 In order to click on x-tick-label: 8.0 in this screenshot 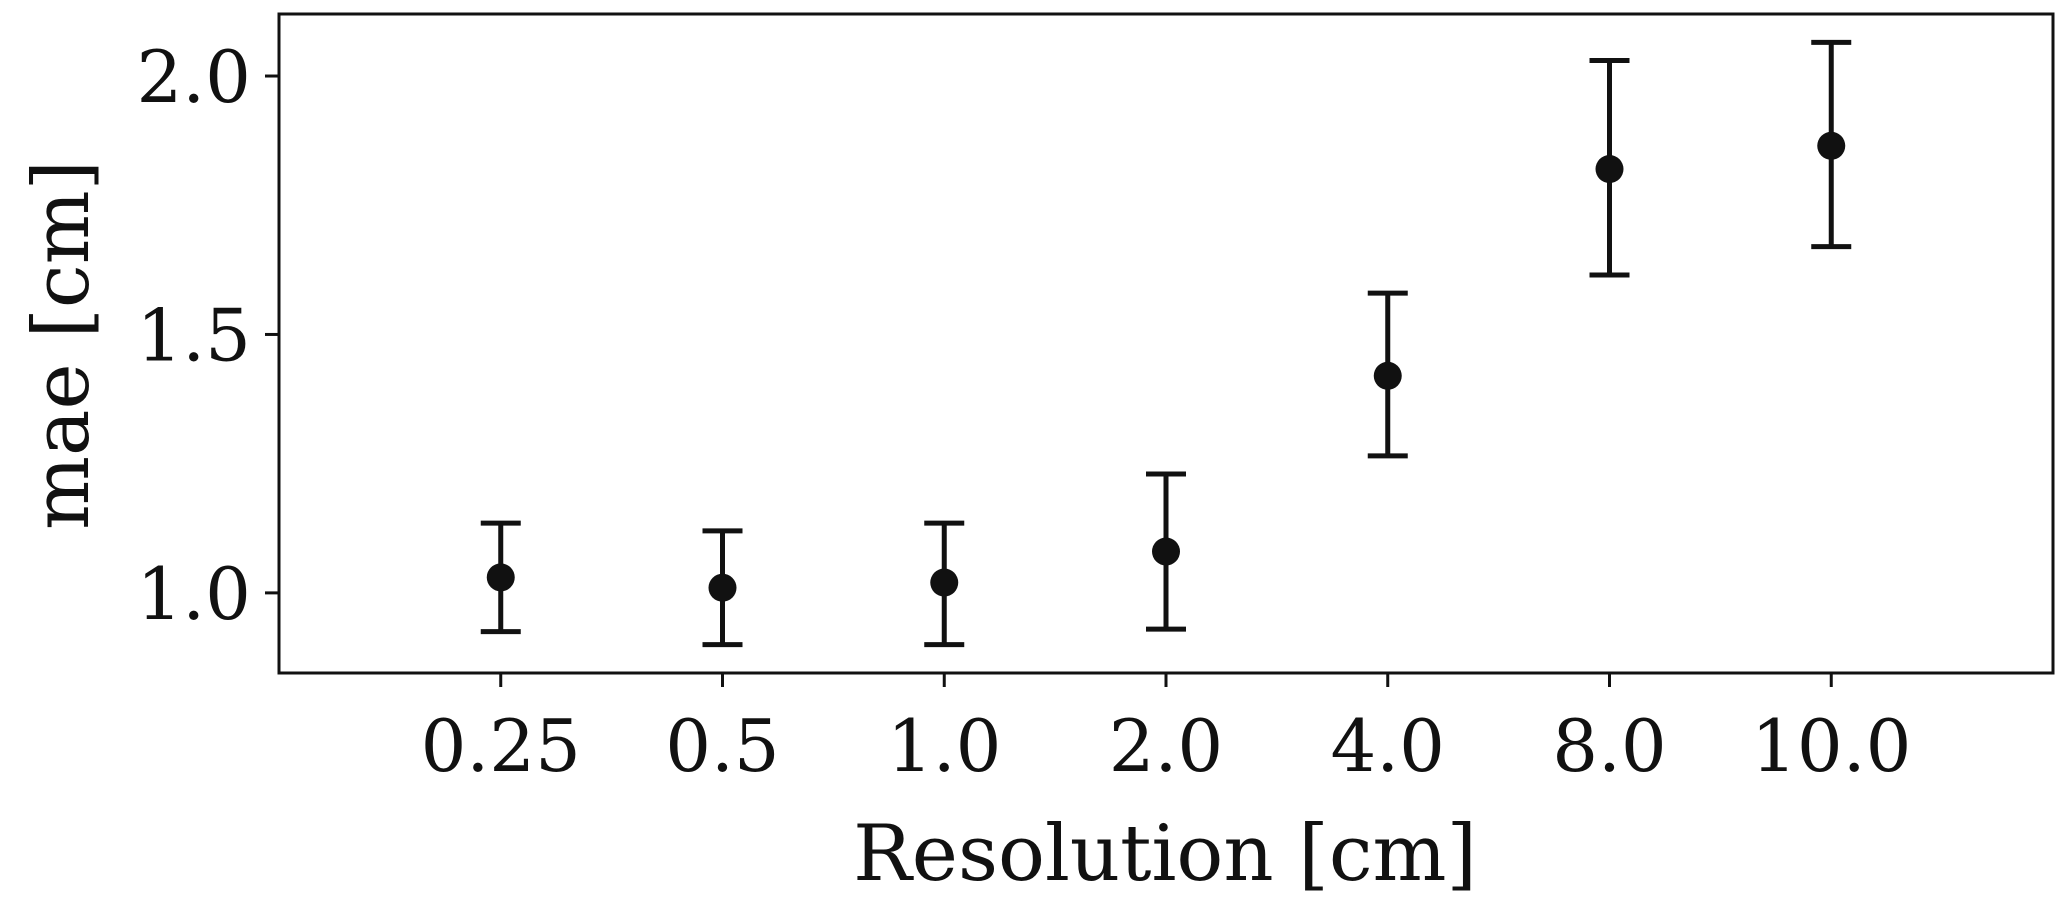, I will do `click(1609, 746)`.